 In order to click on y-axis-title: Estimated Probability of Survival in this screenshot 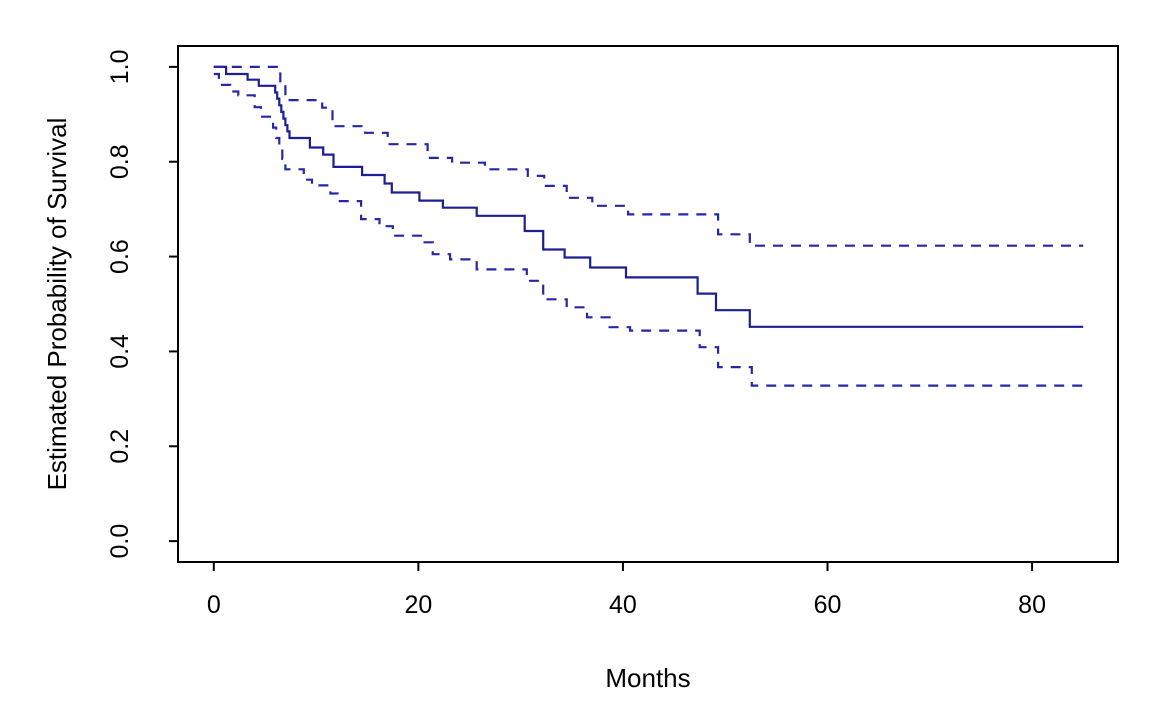, I will do `click(57, 304)`.